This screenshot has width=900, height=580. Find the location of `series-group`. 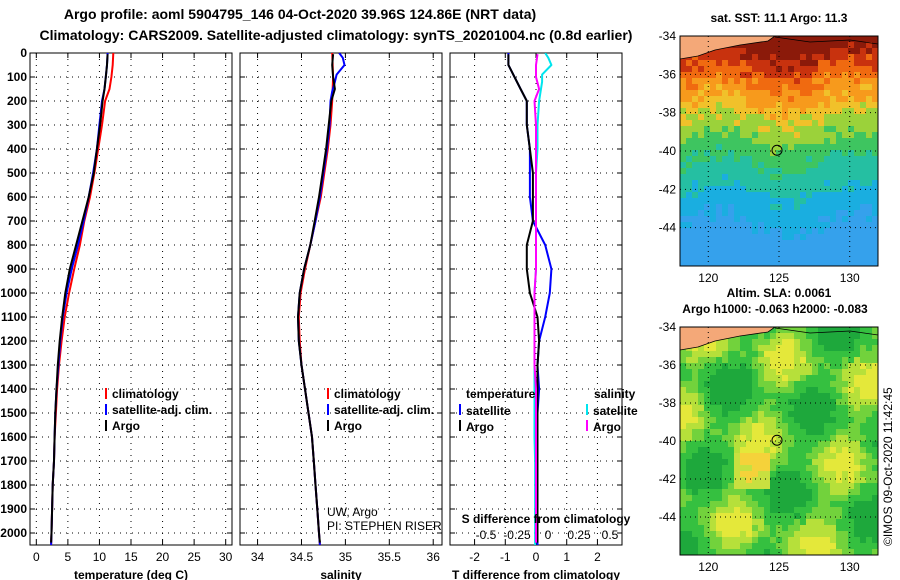

series-group is located at coordinates (530, 299).